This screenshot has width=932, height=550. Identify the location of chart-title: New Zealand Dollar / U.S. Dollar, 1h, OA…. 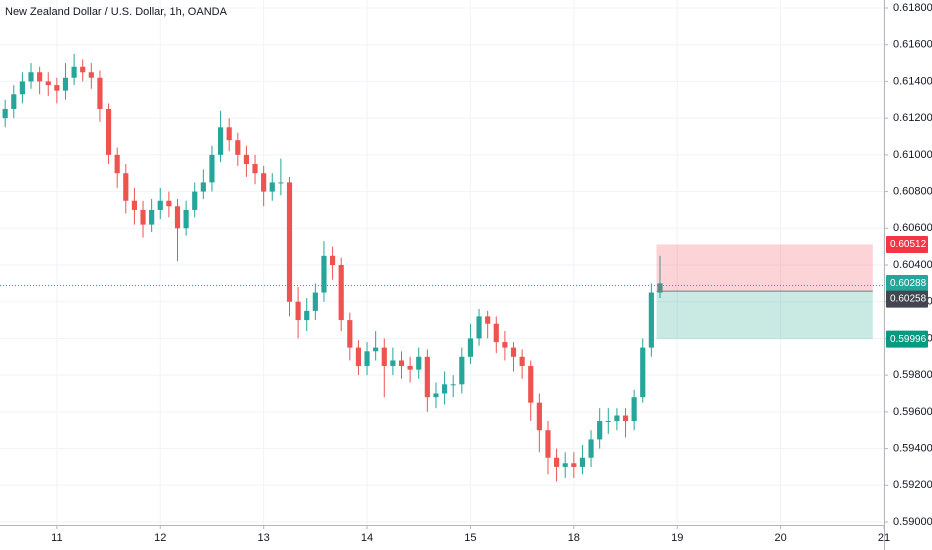
(116, 12).